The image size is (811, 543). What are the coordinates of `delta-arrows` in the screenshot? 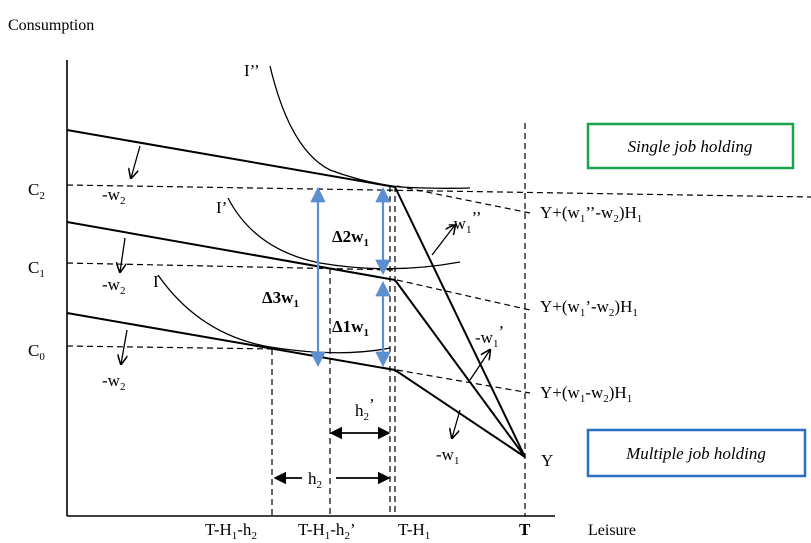 It's located at (350, 277).